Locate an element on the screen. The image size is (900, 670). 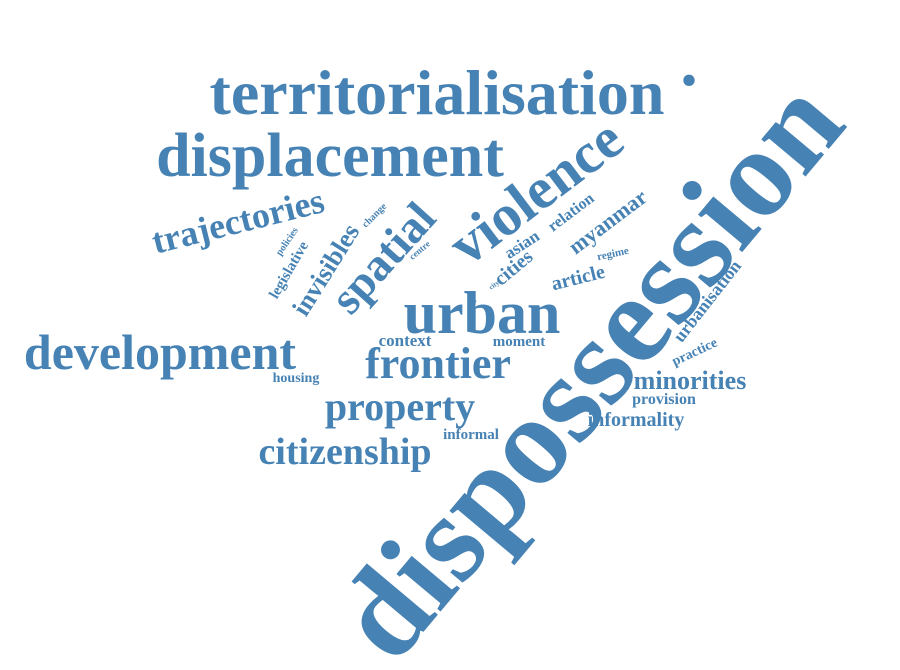
word-displacement: displacement is located at coordinates (330, 156).